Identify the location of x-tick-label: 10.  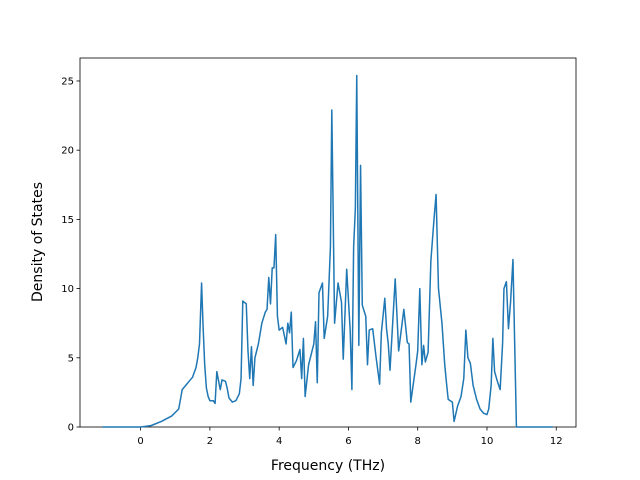
(487, 441).